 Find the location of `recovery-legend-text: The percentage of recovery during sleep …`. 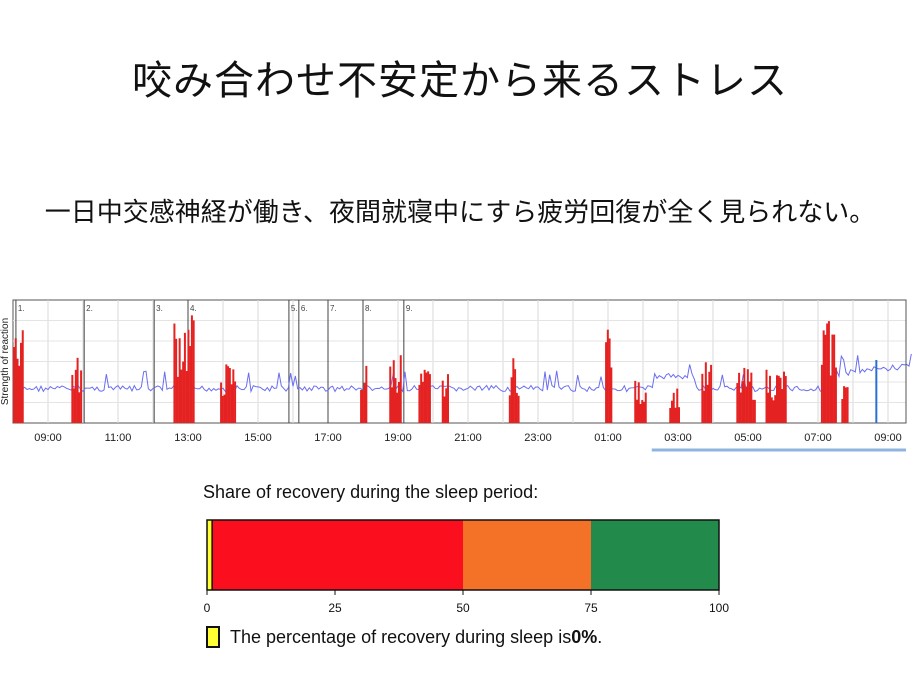

recovery-legend-text: The percentage of recovery during sleep … is located at coordinates (401, 636).